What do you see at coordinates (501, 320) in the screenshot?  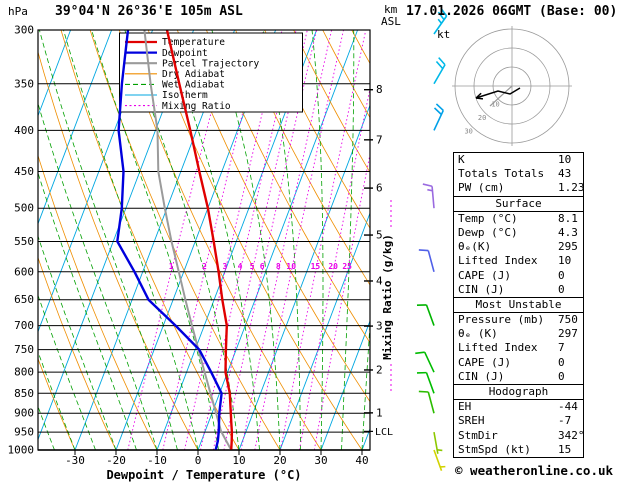 I see `row-label: Pressure (mb)` at bounding box center [501, 320].